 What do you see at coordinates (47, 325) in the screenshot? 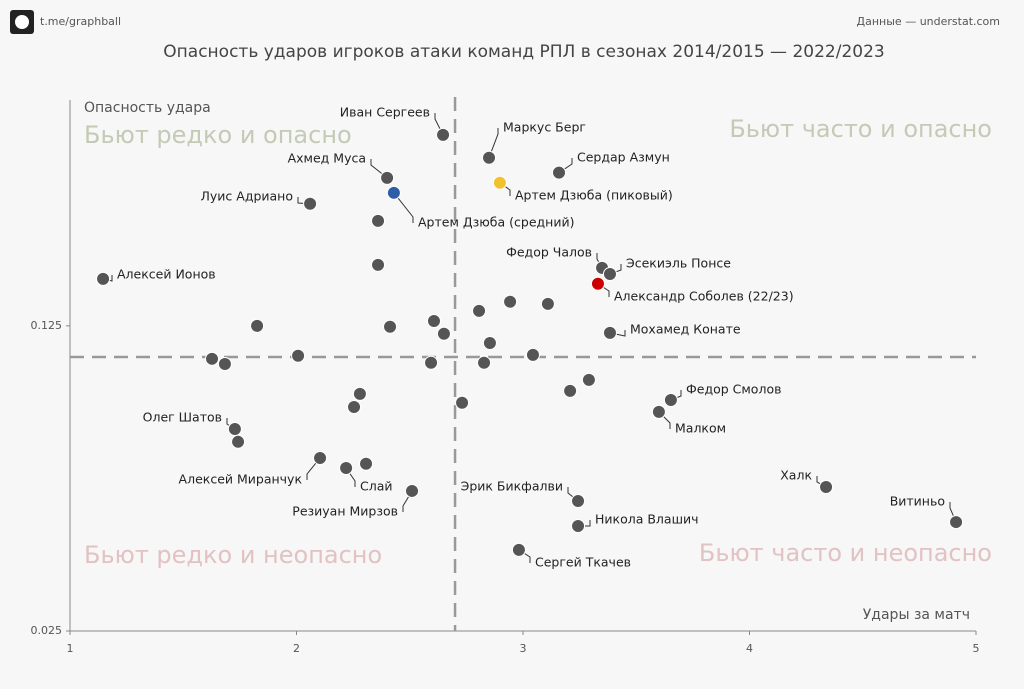
I see `y-tick-label: 0.125` at bounding box center [47, 325].